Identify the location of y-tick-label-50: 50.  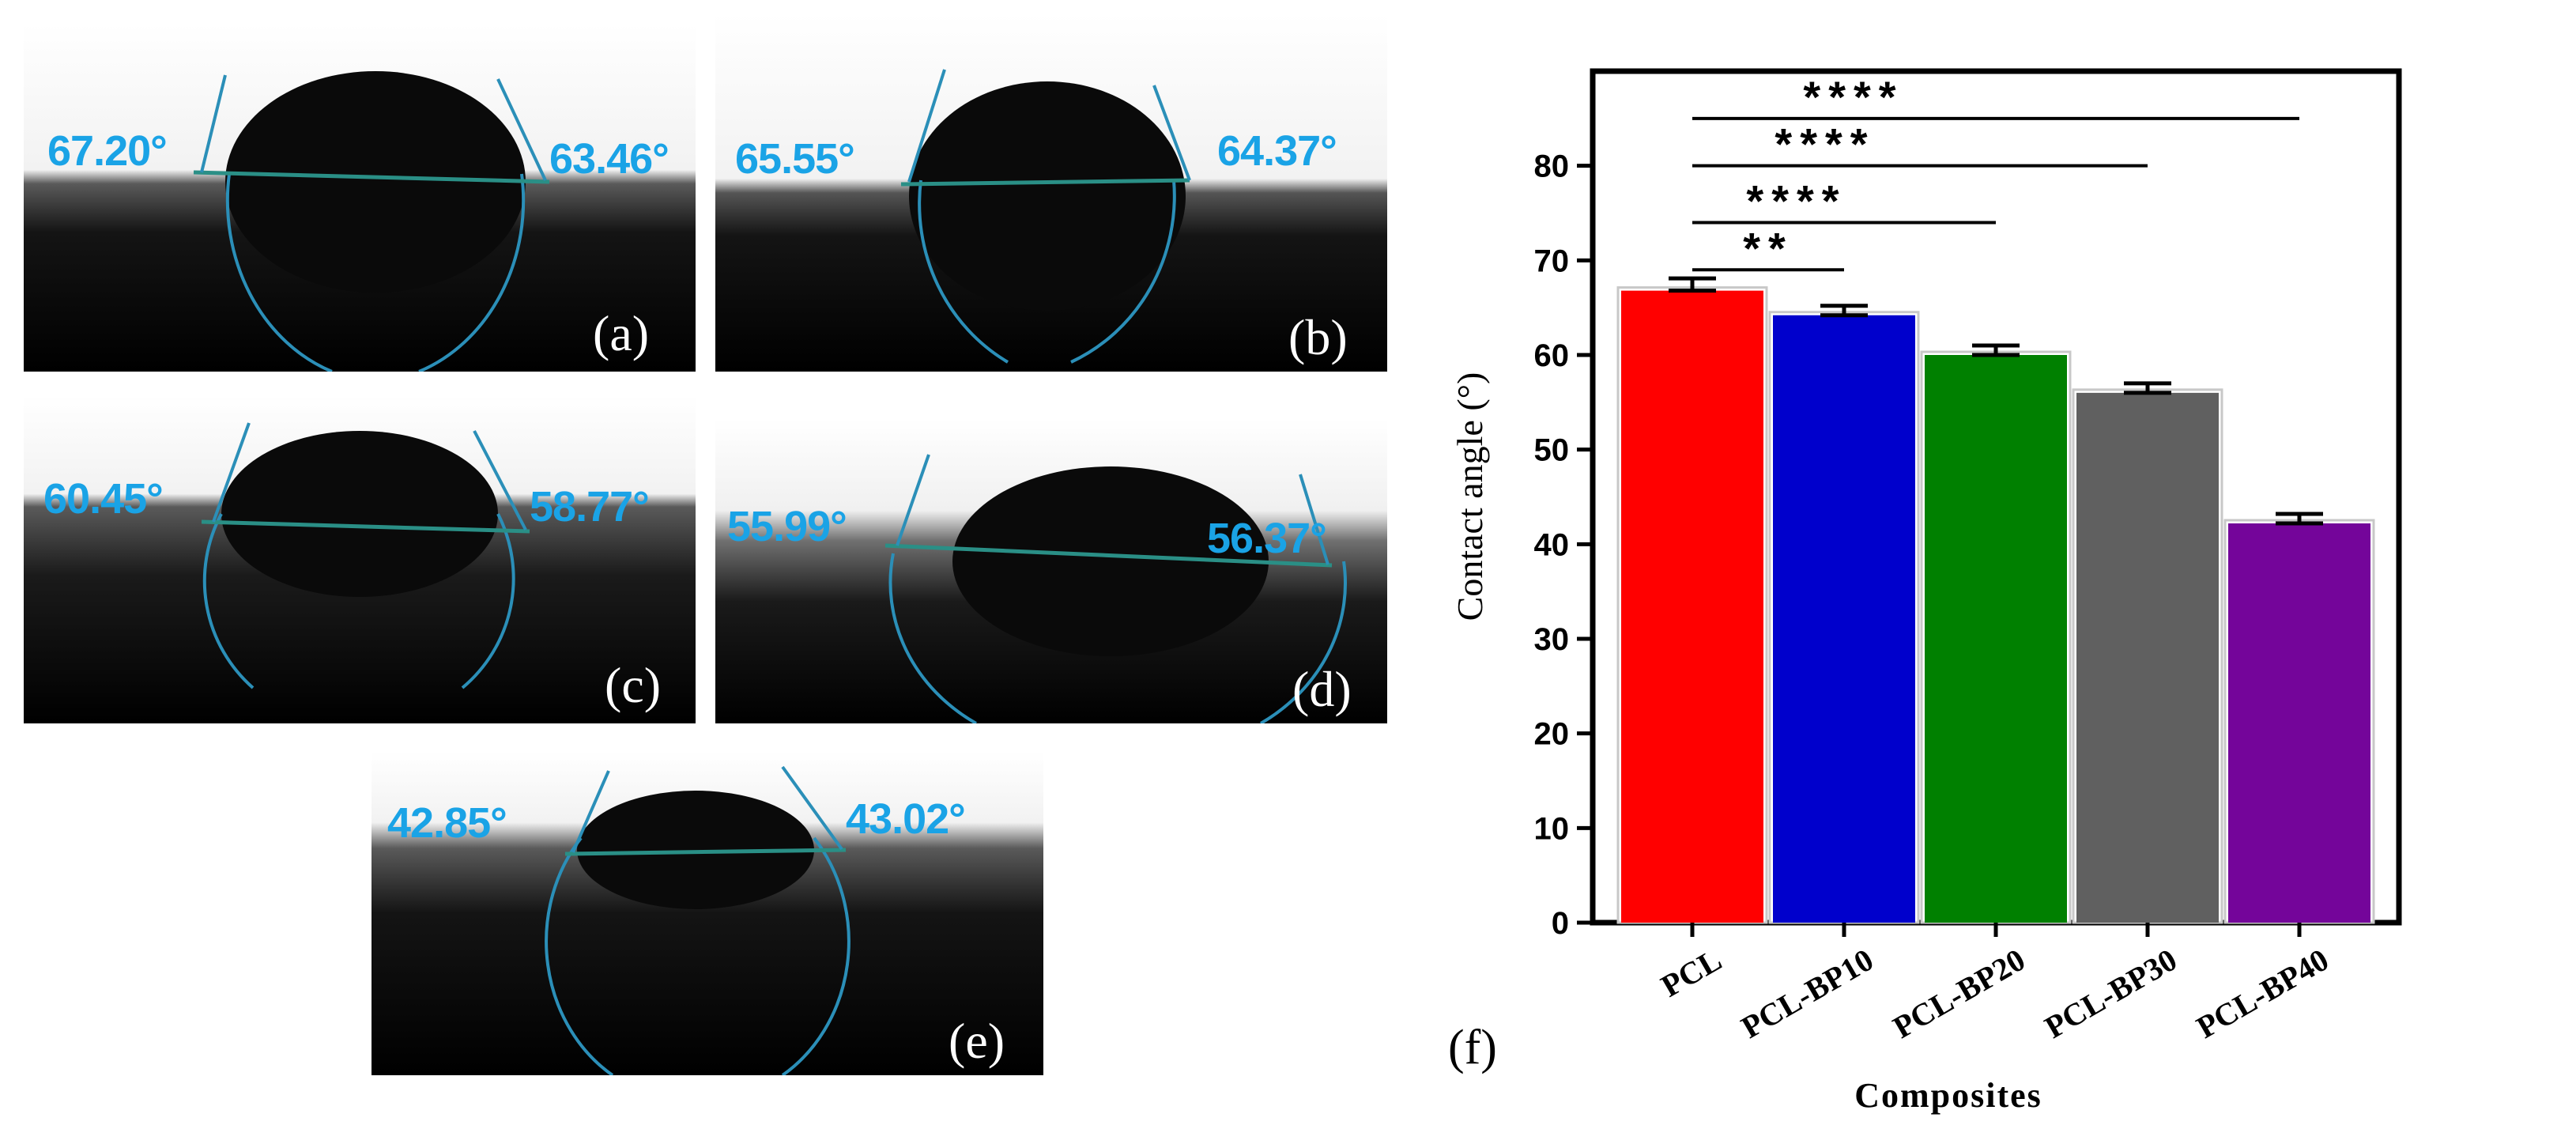
(1552, 450).